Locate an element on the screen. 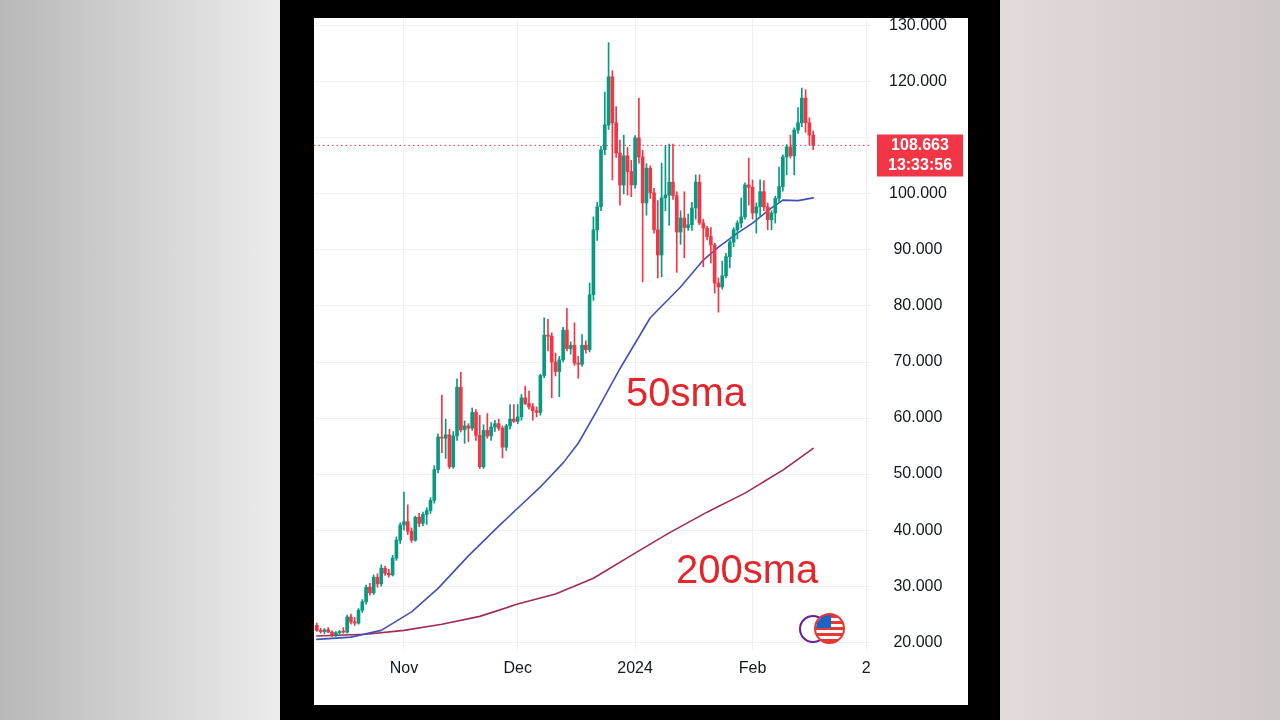  y-tick-label: 80.000 is located at coordinates (918, 305).